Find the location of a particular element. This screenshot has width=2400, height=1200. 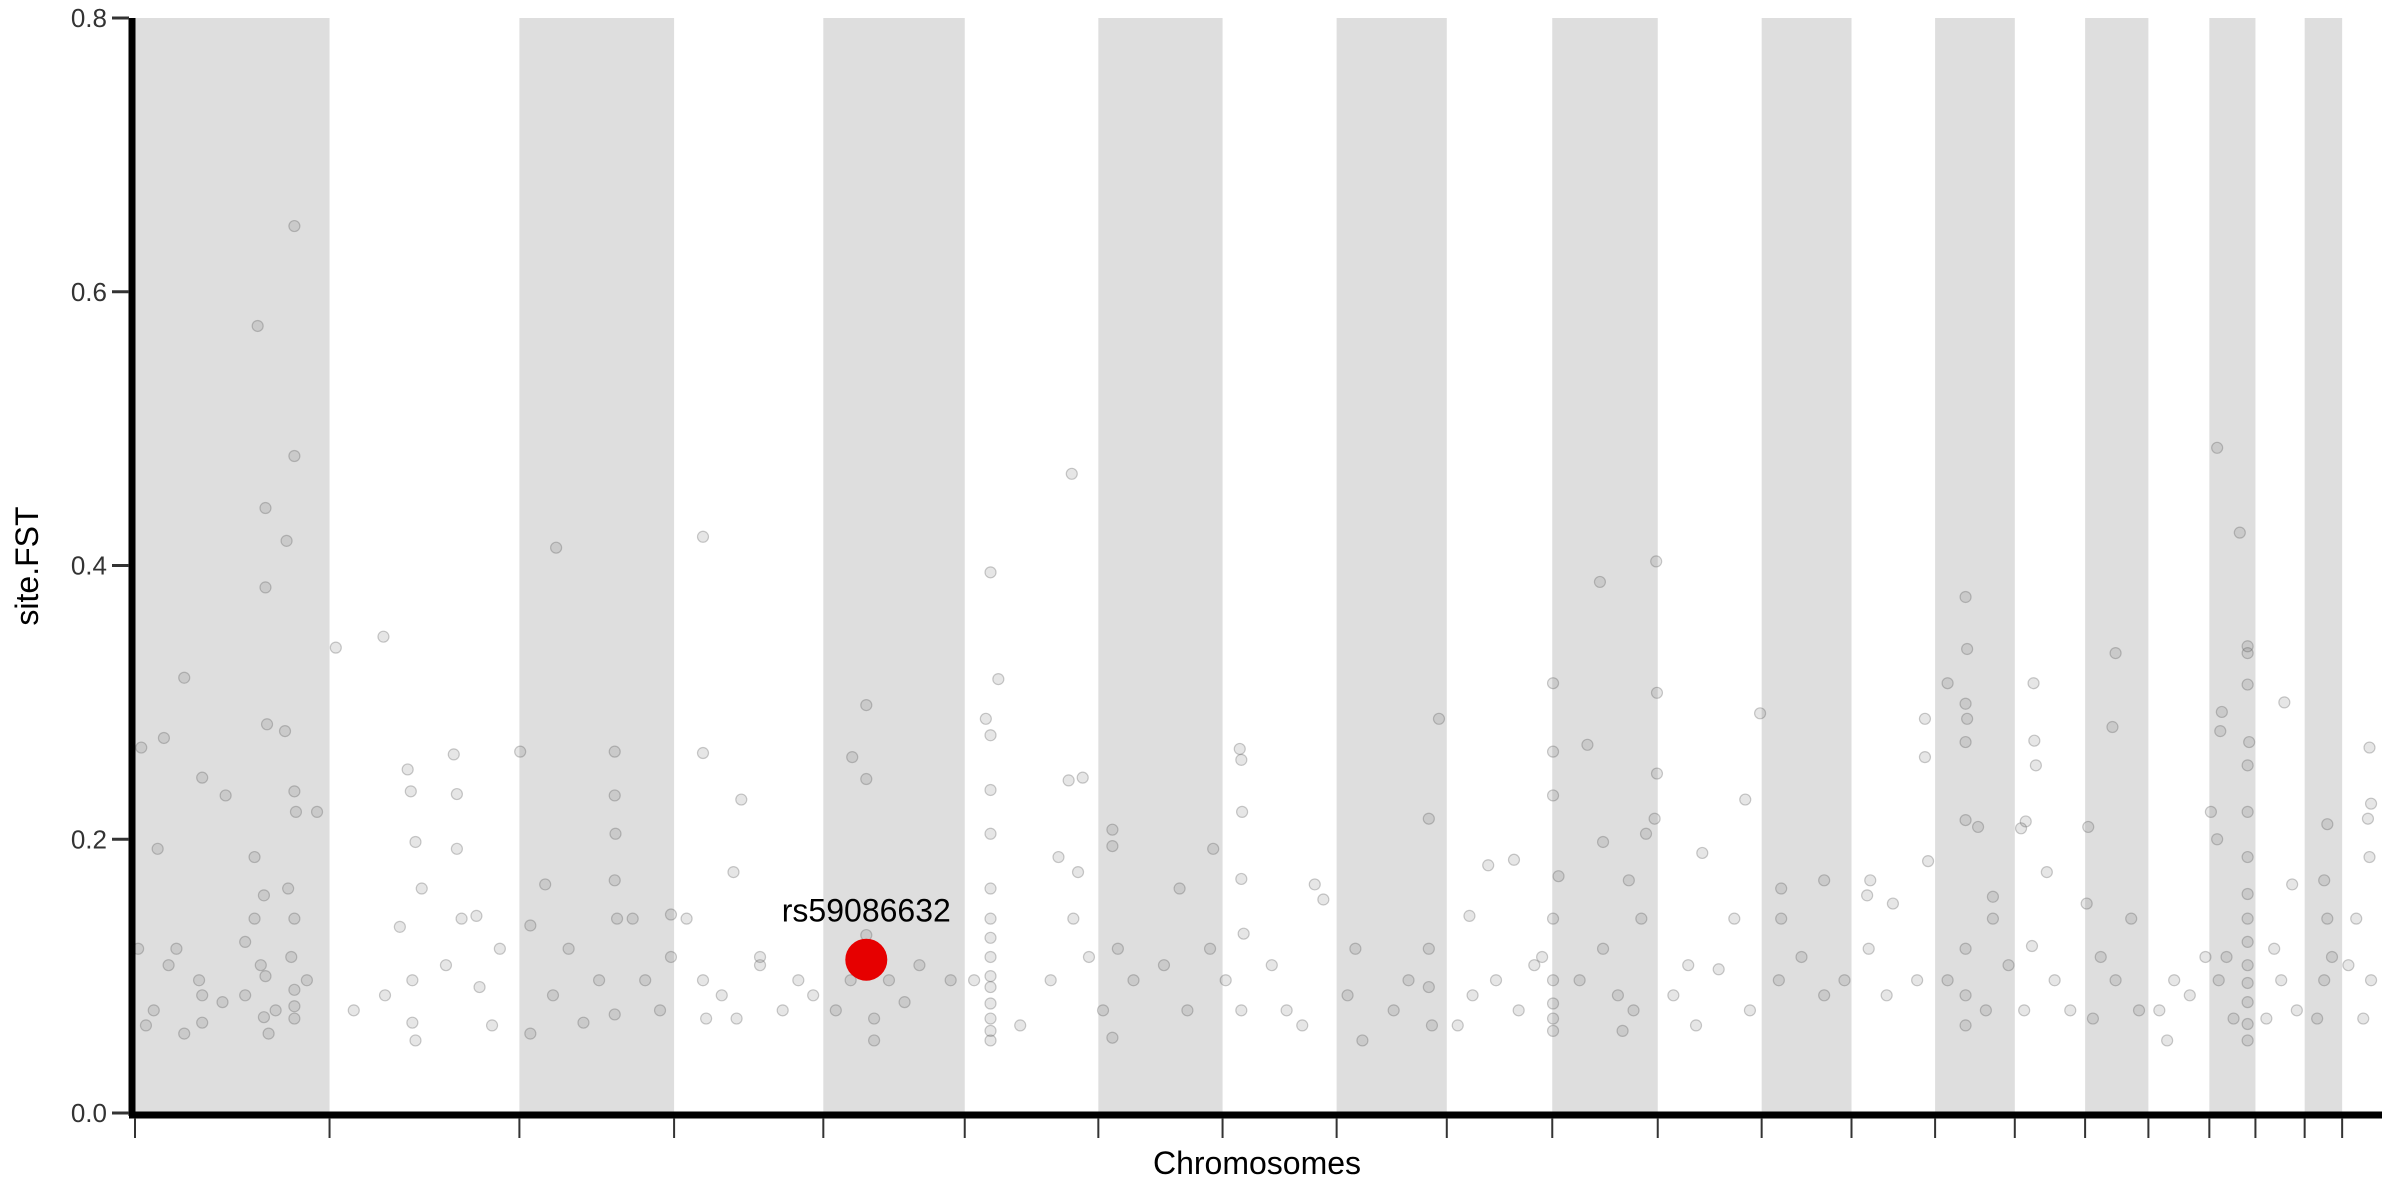

highlight-point is located at coordinates (866, 959).